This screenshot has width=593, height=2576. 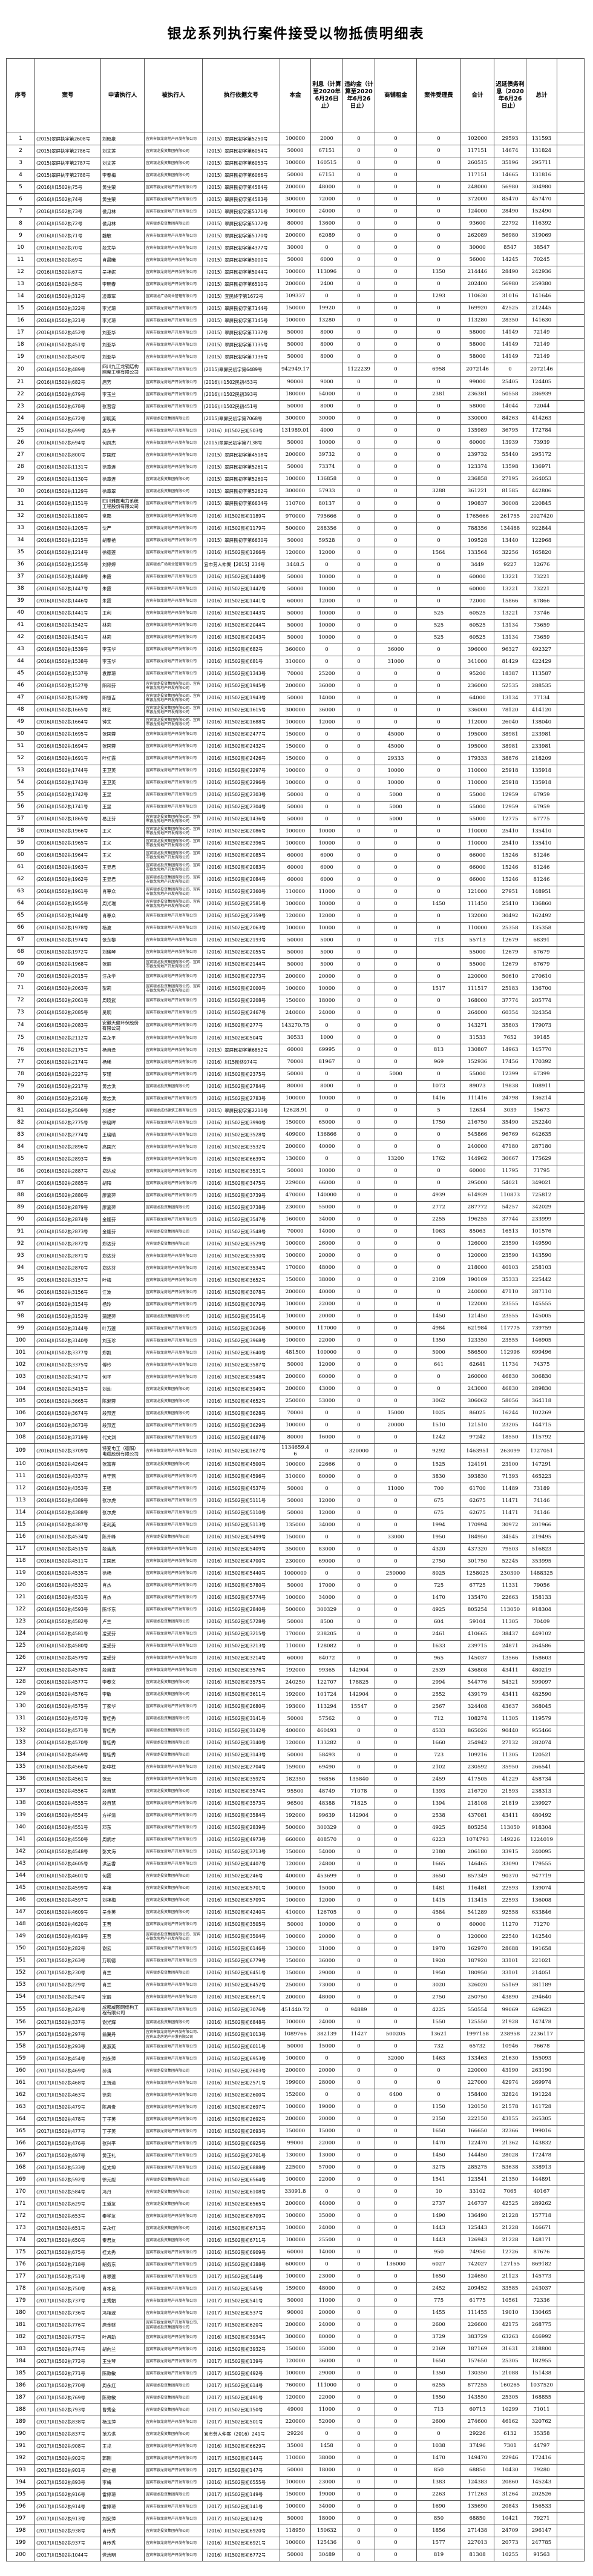 What do you see at coordinates (477, 2289) in the screenshot?
I see `subtotal-cell: 209452` at bounding box center [477, 2289].